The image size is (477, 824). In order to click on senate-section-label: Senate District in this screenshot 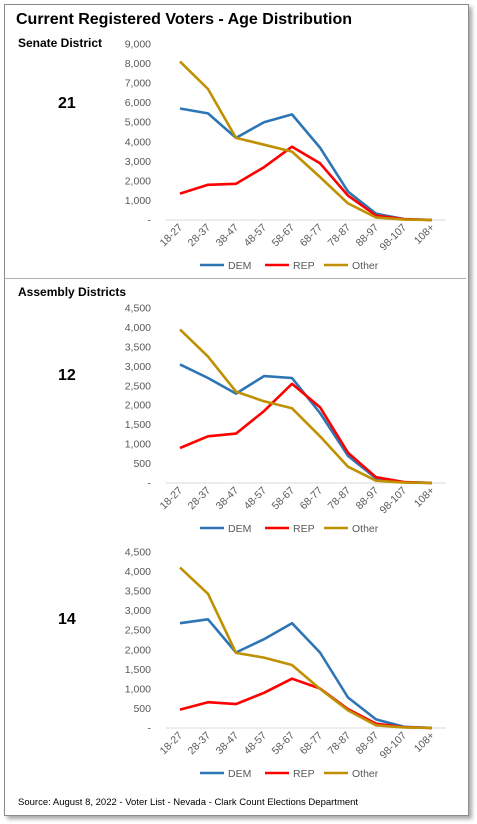, I will do `click(60, 43)`.